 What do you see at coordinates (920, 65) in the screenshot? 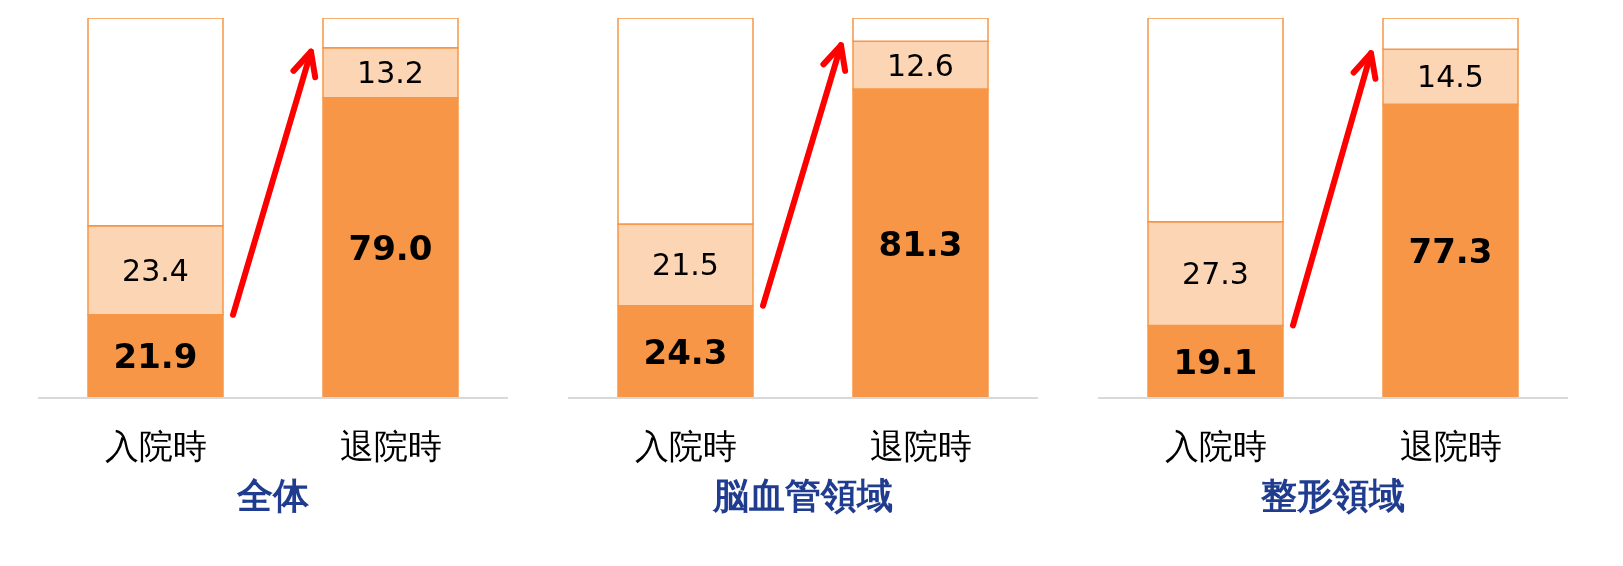
I see `data-label: 12.6` at bounding box center [920, 65].